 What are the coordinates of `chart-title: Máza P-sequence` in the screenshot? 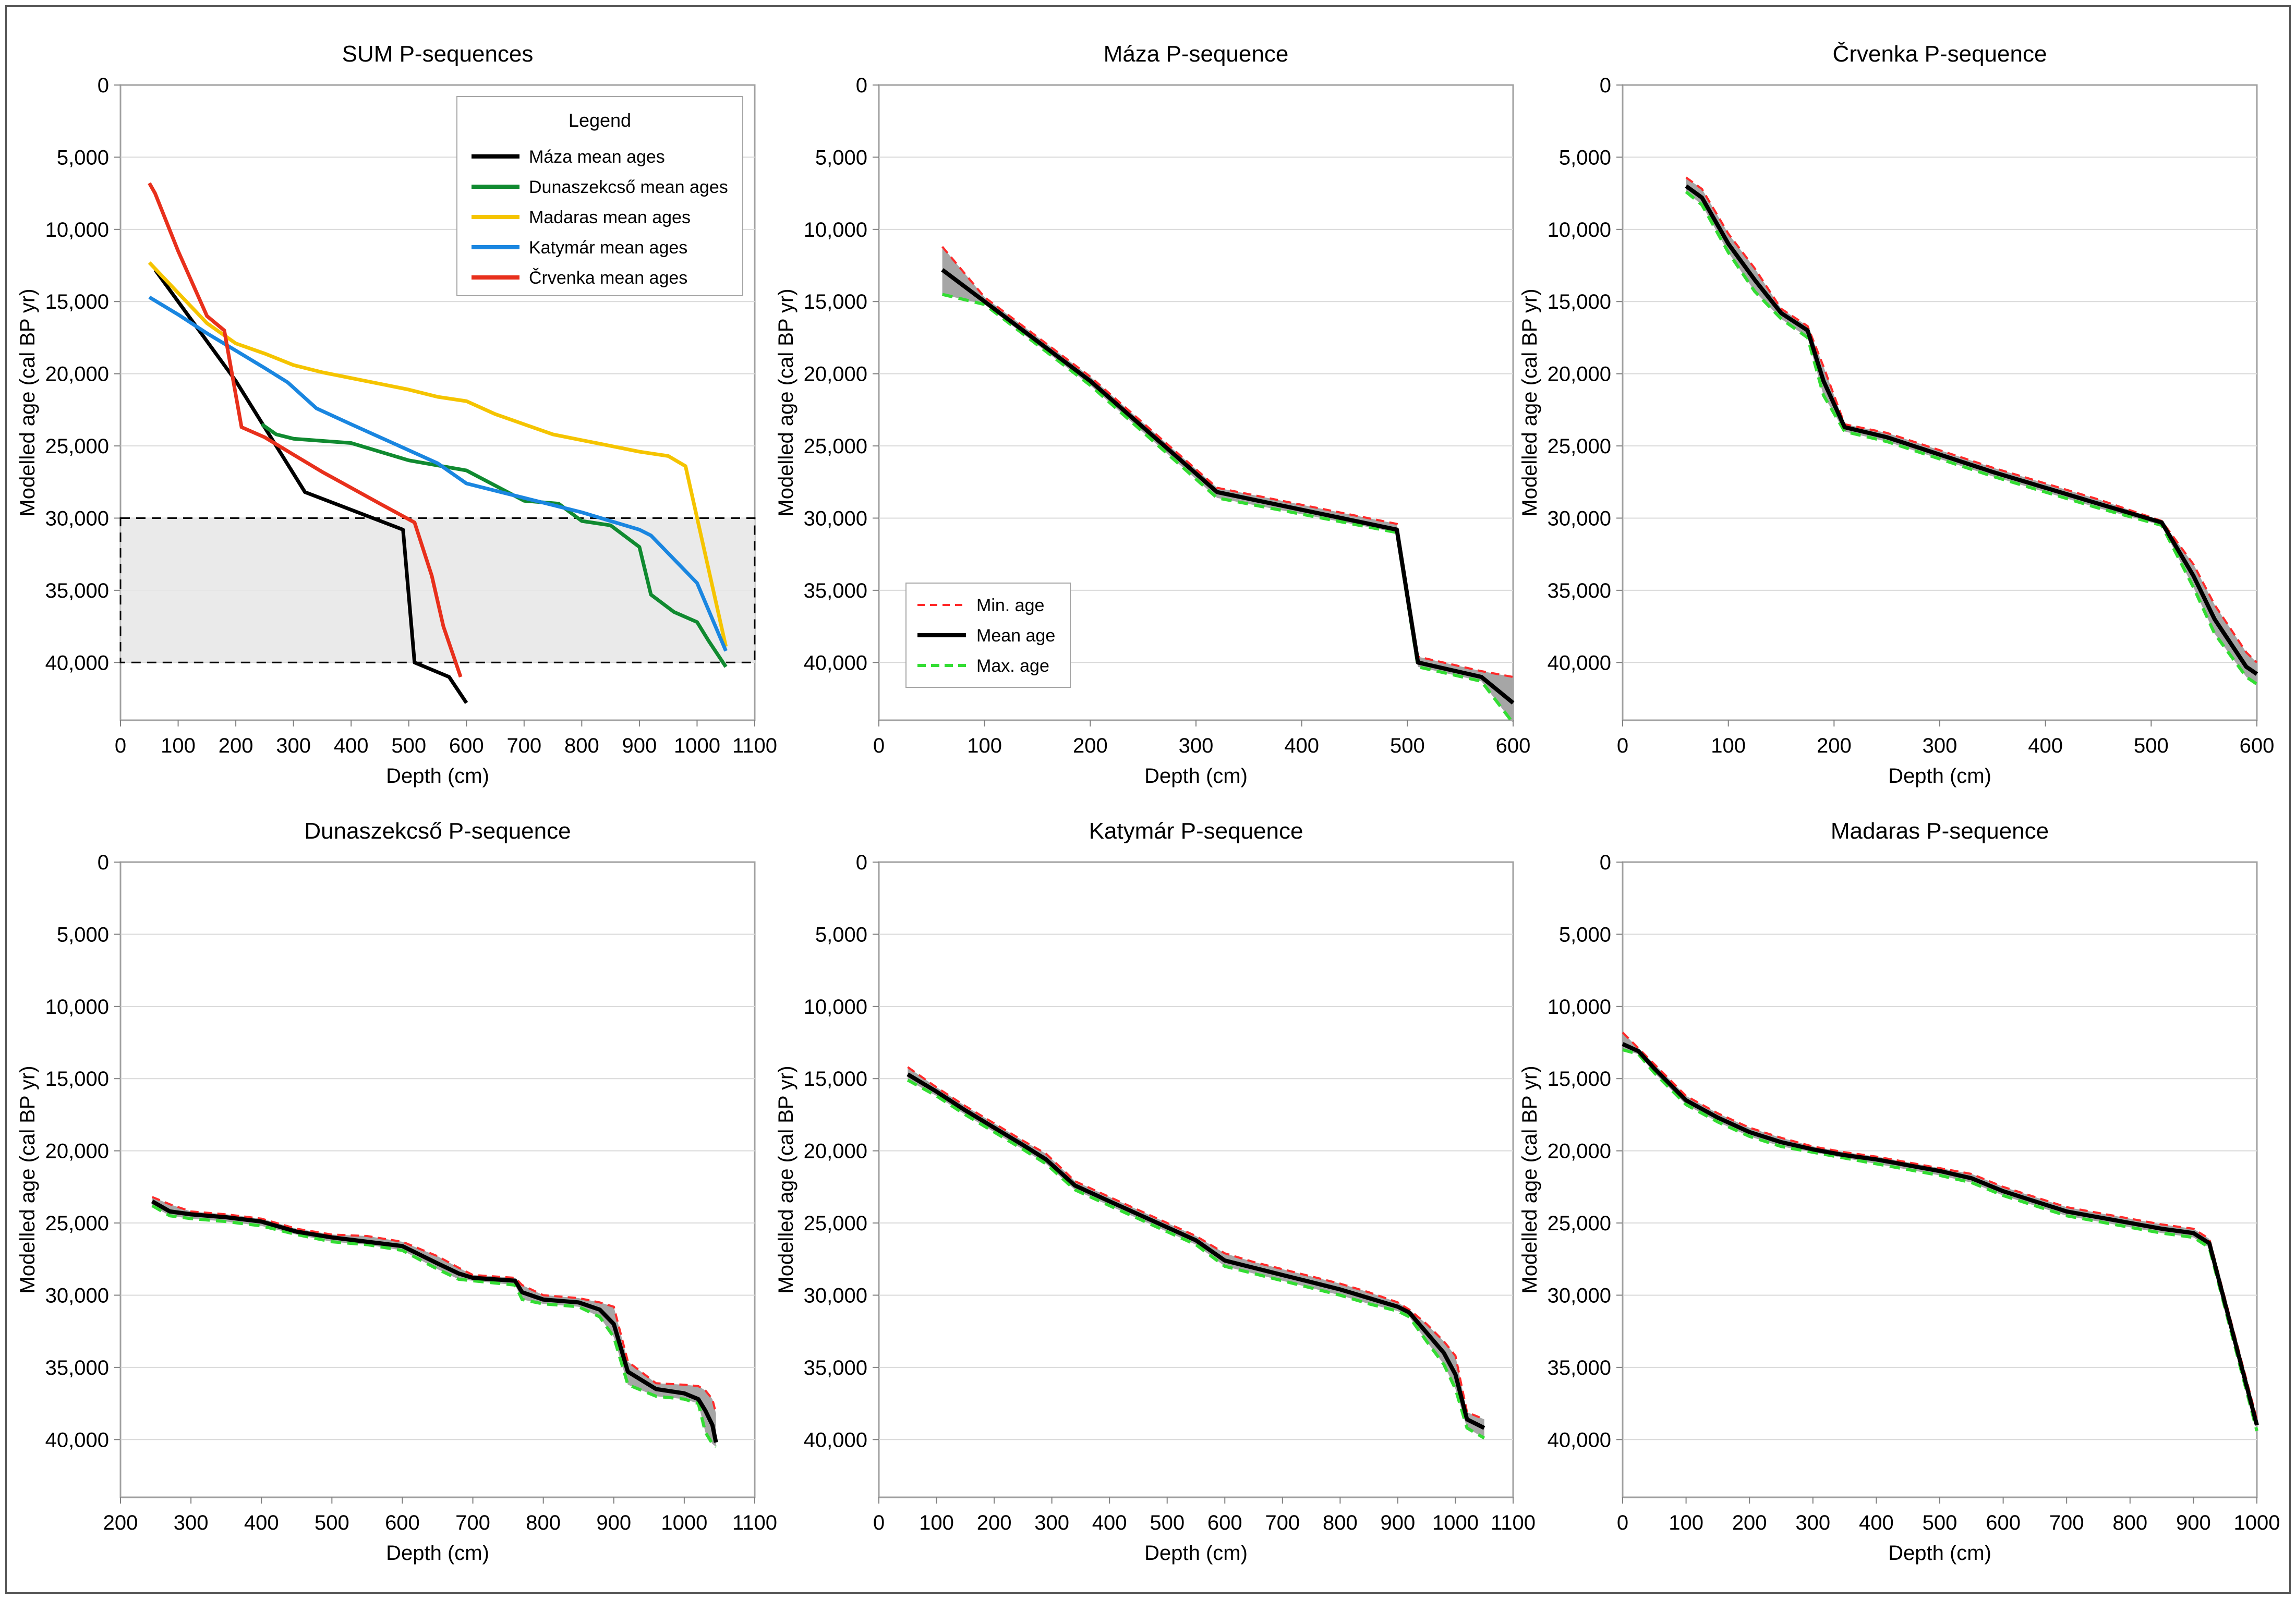 It's located at (1196, 54).